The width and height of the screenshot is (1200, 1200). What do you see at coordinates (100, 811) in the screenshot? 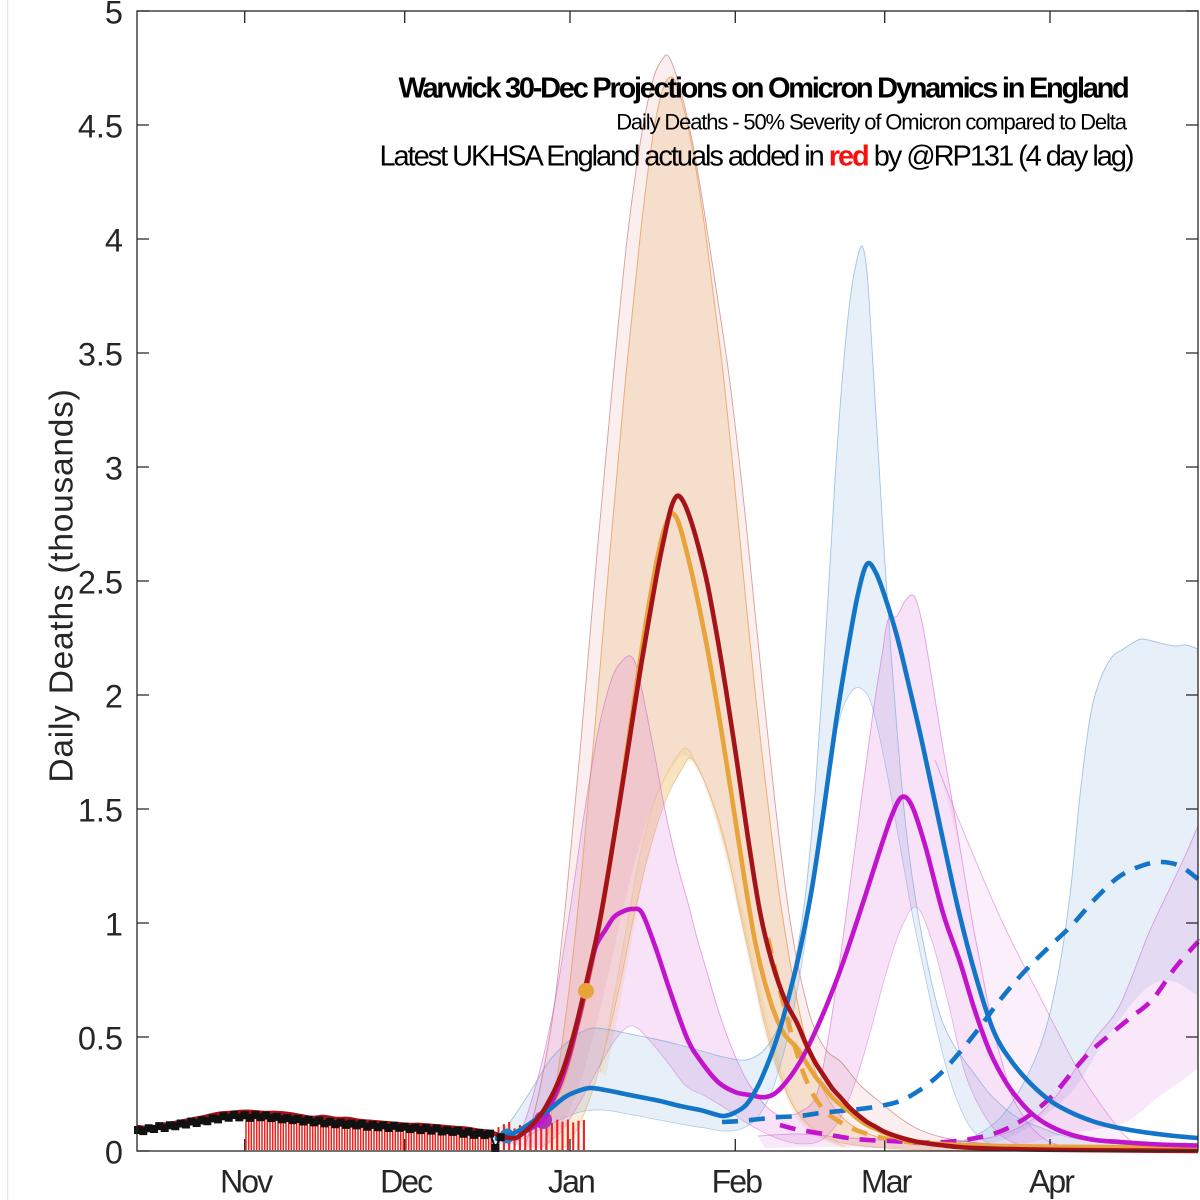
I see `svg-text: 1.5` at bounding box center [100, 811].